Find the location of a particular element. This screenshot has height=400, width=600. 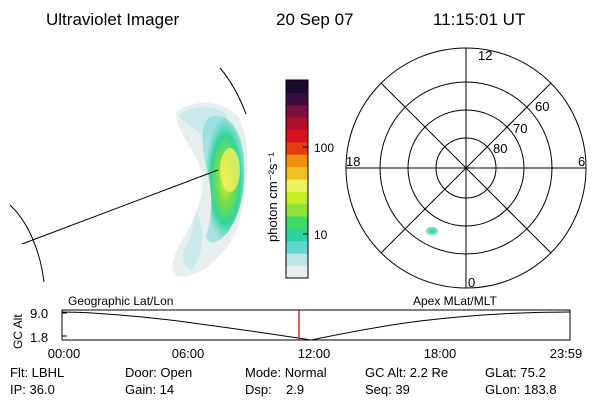

lat-label-60: 60 is located at coordinates (542, 106).